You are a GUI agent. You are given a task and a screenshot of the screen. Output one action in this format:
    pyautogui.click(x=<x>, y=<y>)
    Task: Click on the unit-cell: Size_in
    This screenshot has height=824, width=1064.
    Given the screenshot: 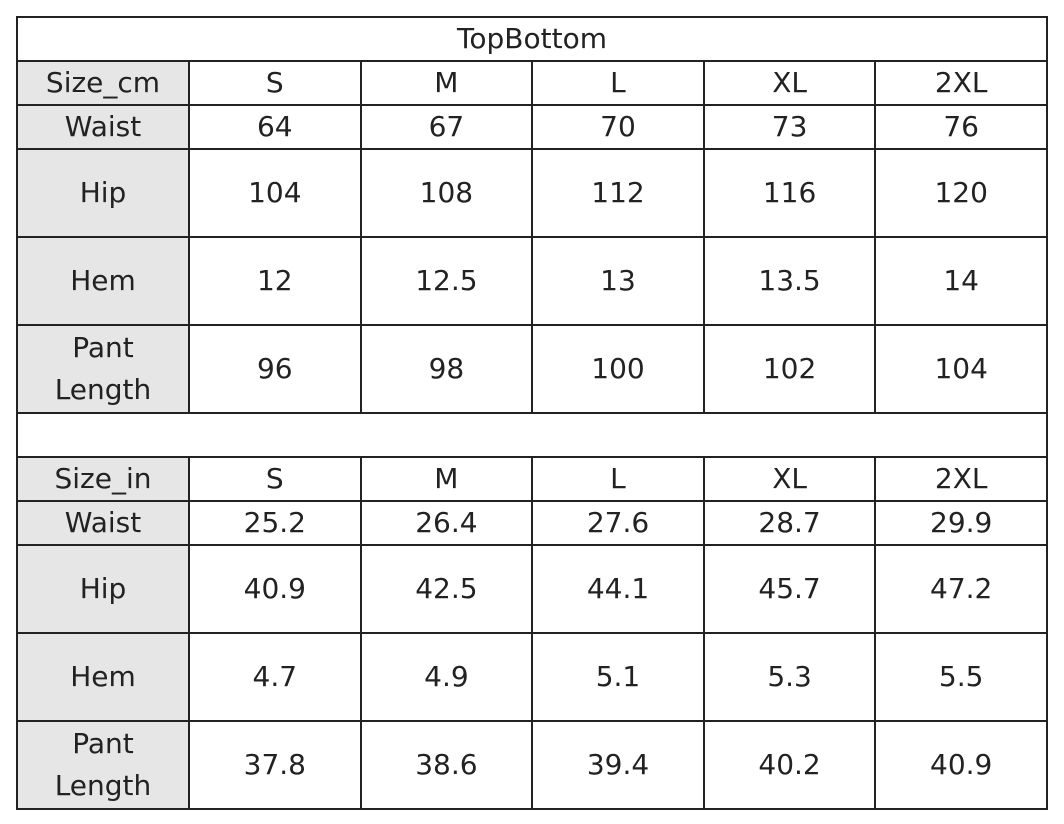 What is the action you would take?
    pyautogui.click(x=103, y=479)
    